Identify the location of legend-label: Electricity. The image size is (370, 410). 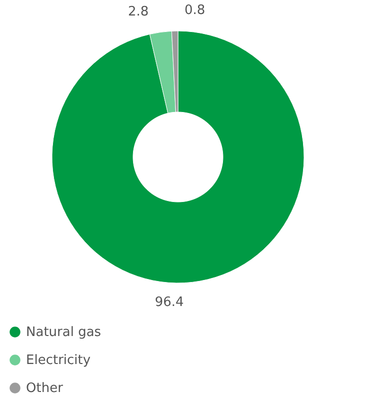
(58, 360).